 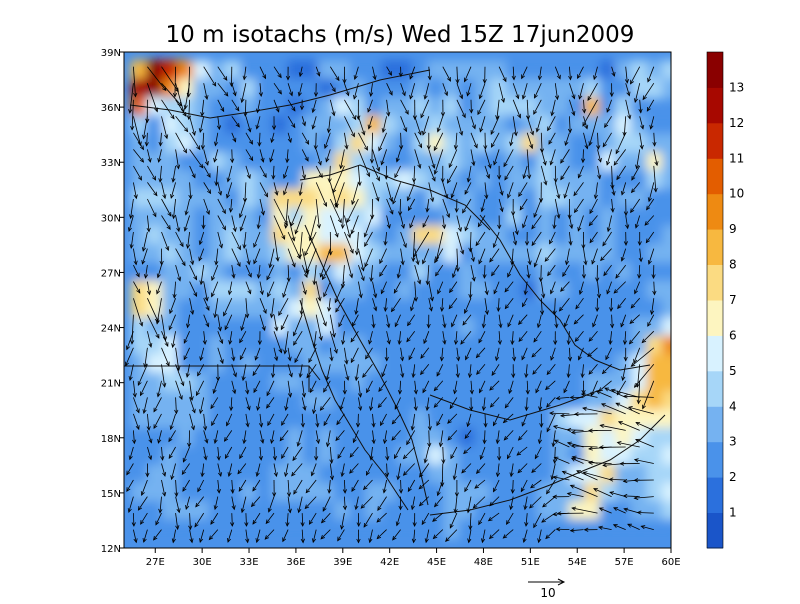 What do you see at coordinates (670, 562) in the screenshot?
I see `x-tick-label: 60E` at bounding box center [670, 562].